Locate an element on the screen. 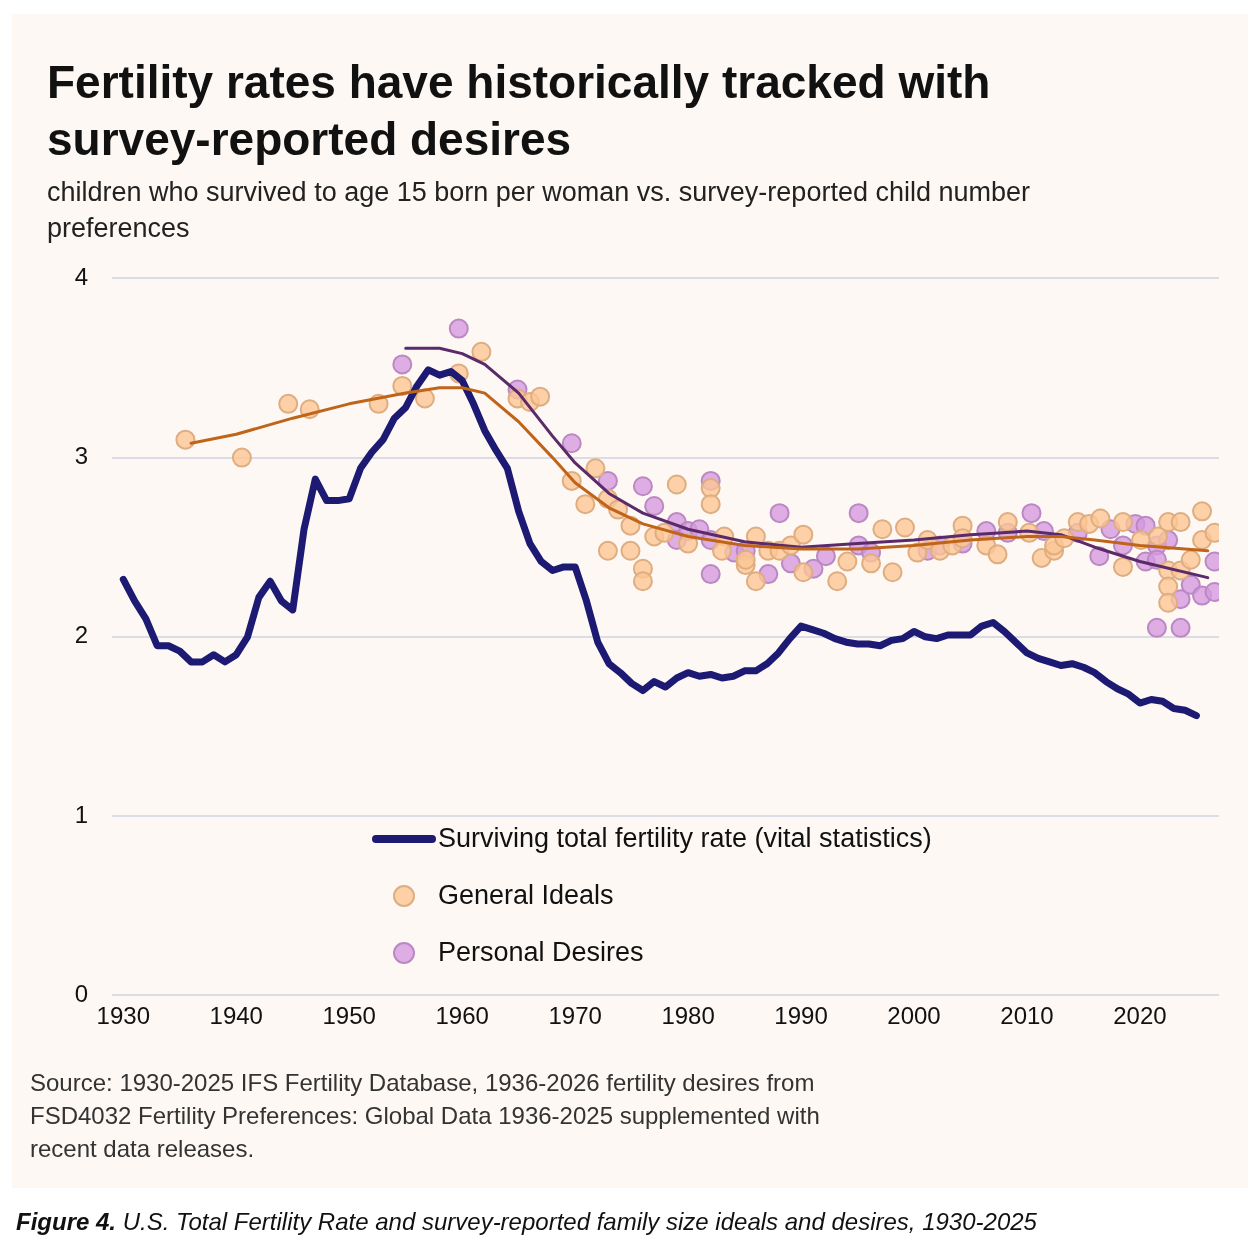 This screenshot has height=1260, width=1260. legend-label: General Ideals is located at coordinates (526, 895).